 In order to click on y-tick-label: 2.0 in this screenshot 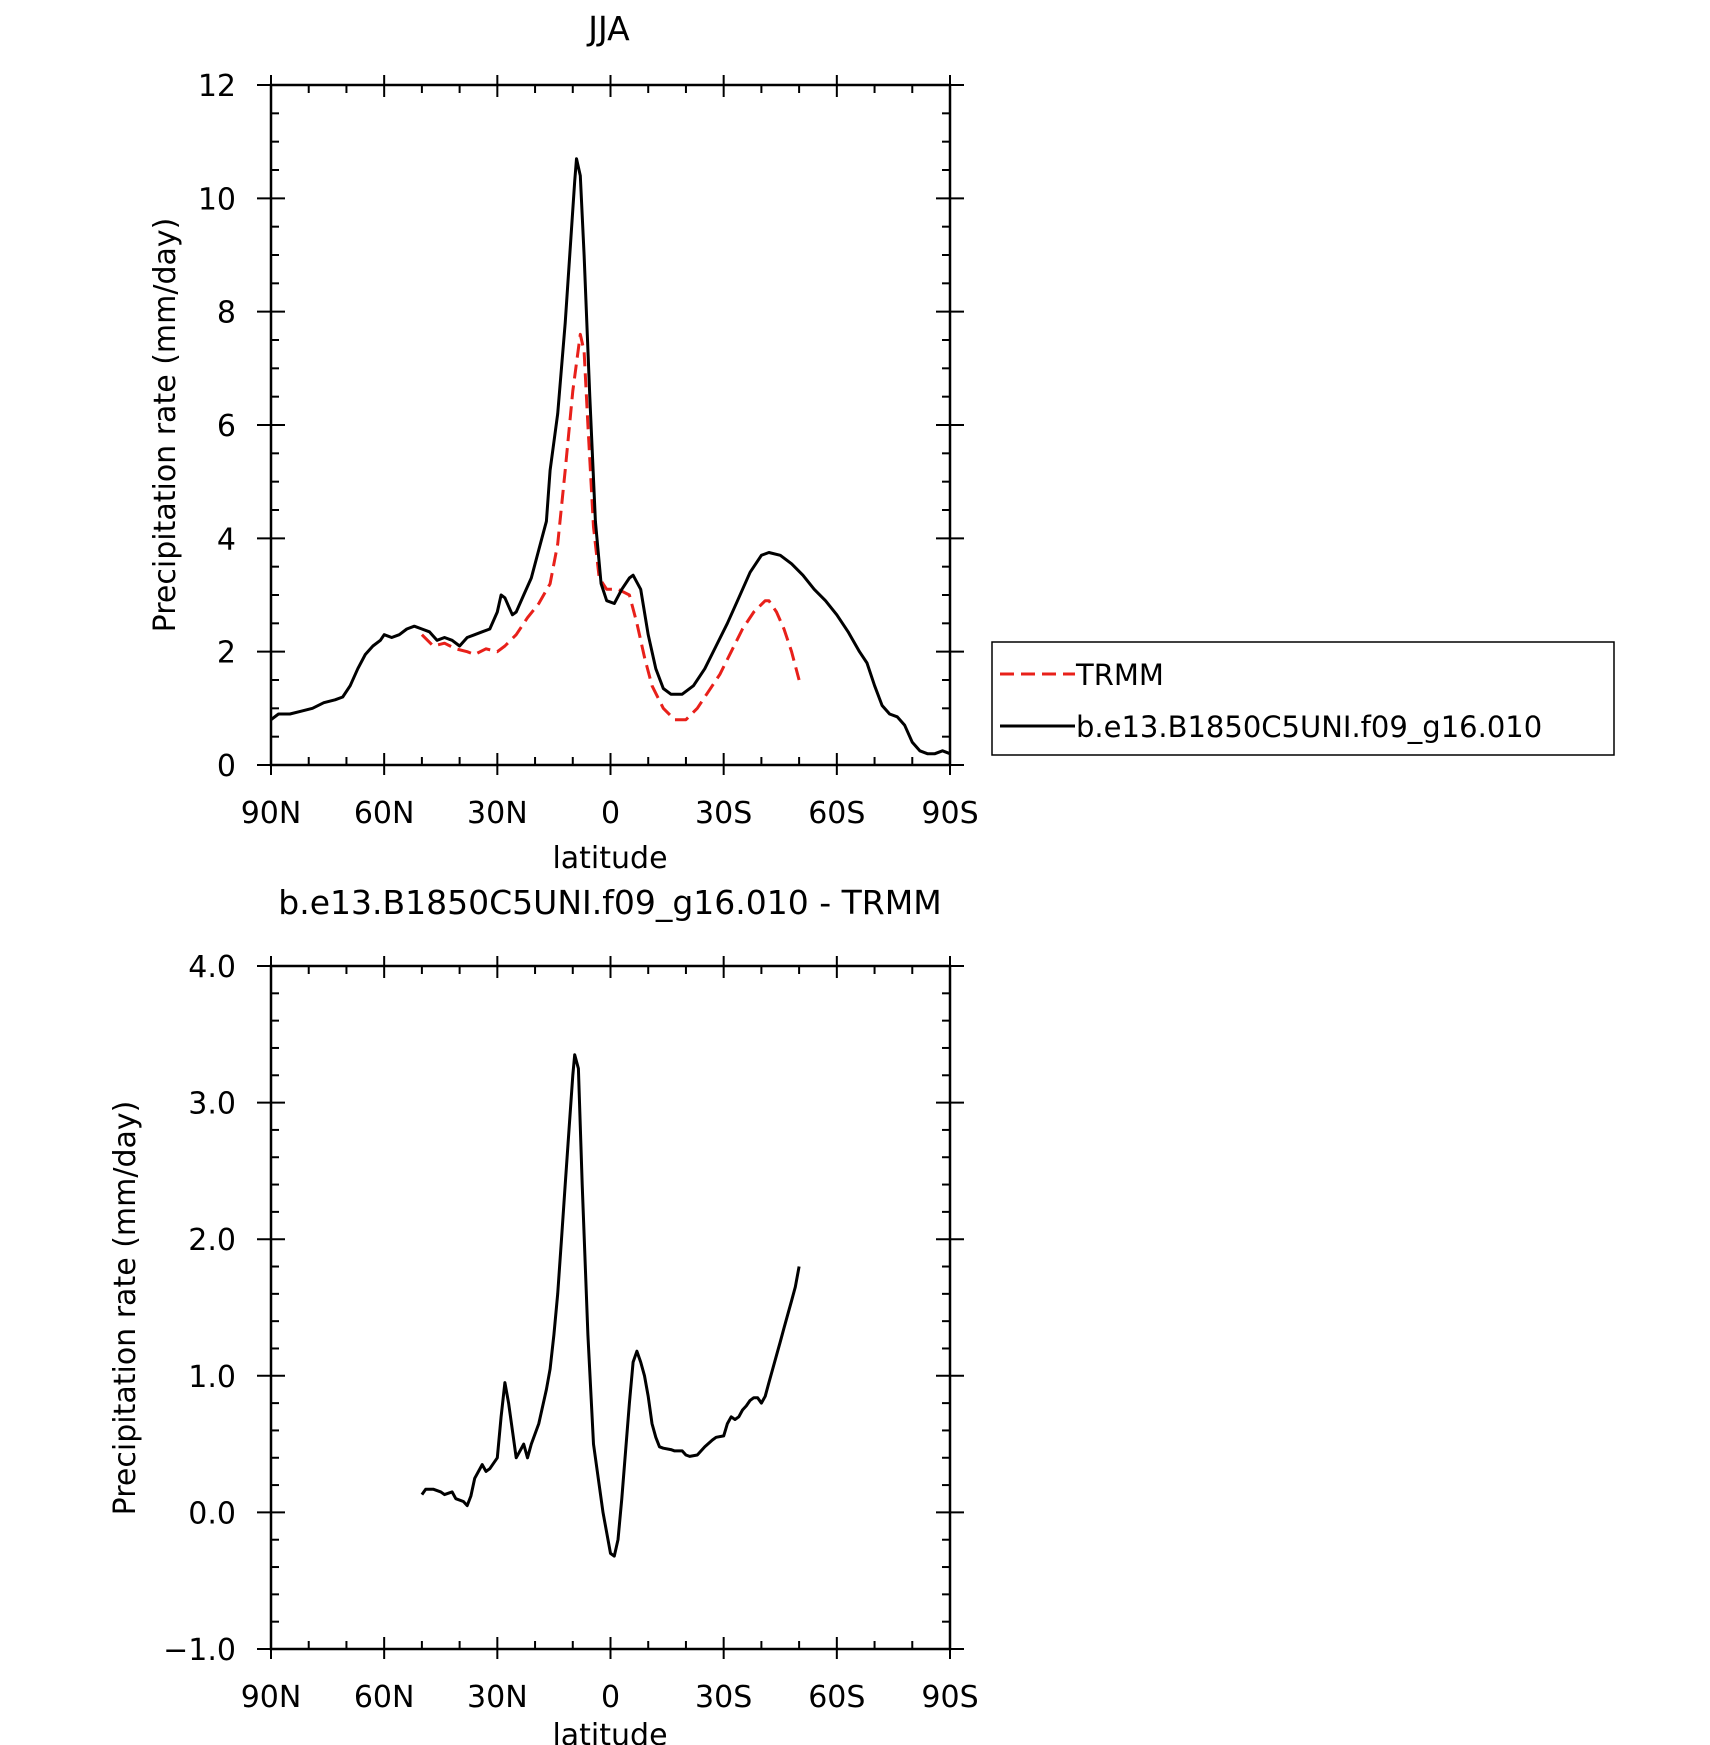, I will do `click(212, 1240)`.